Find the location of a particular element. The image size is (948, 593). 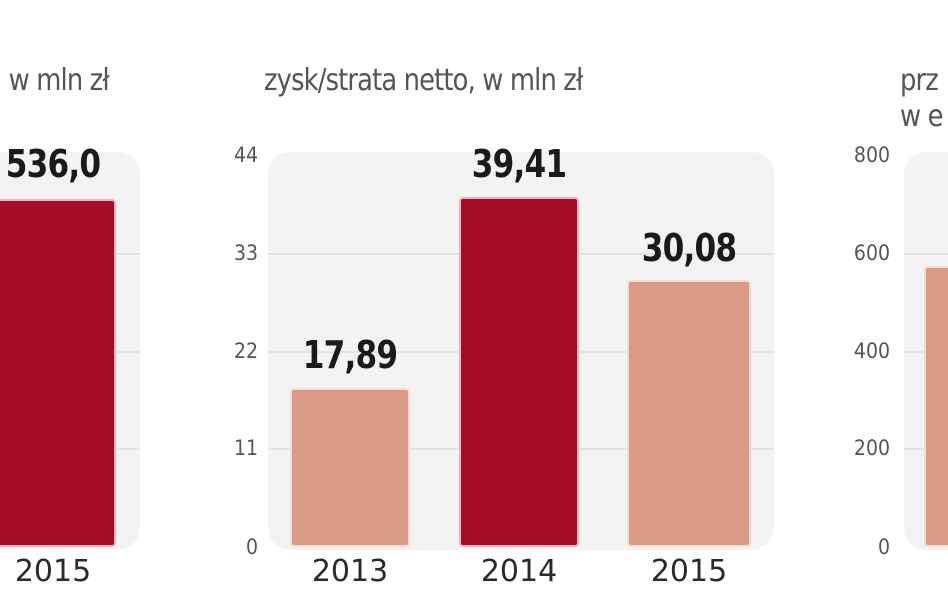

left-bar-2015 is located at coordinates (58, 373).